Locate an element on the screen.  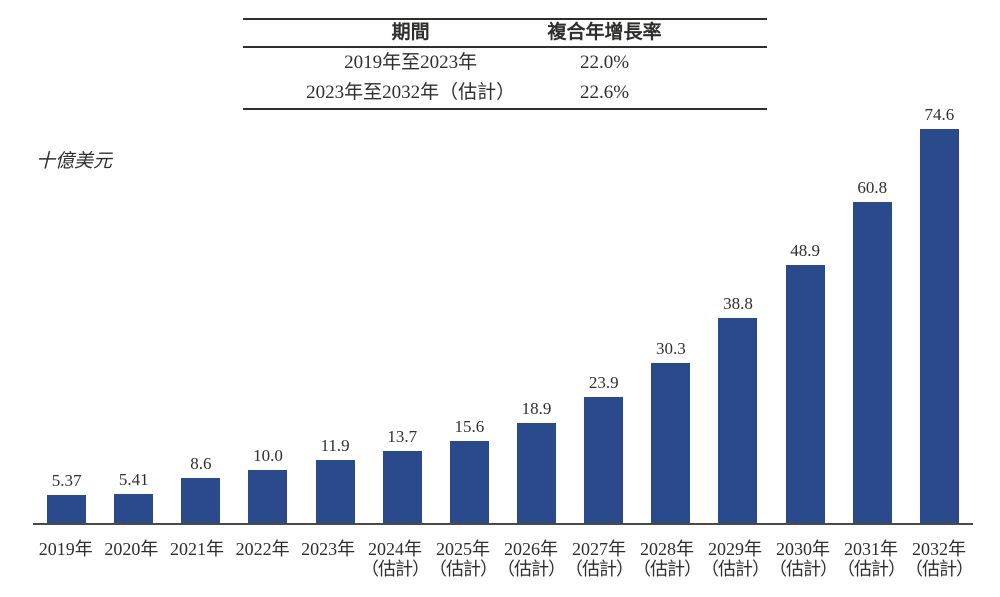
x-tick-label: 2023年 is located at coordinates (328, 559).